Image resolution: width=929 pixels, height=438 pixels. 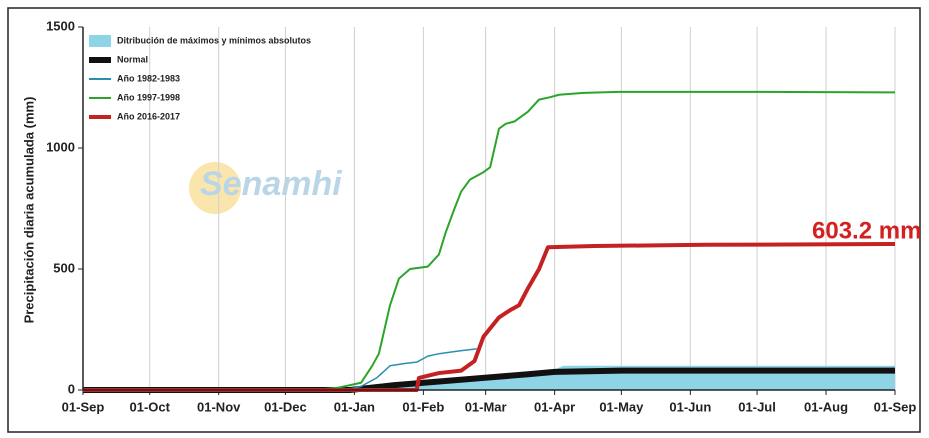 I want to click on legend-label: Año 1982-1983, so click(x=148, y=78).